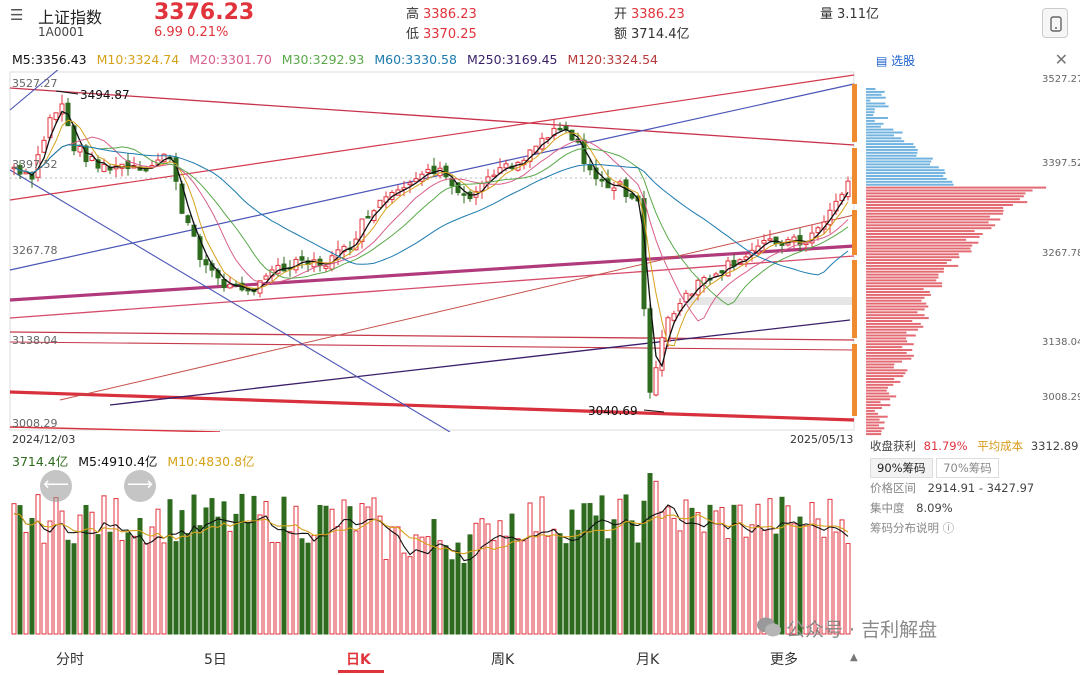  I want to click on phone-icon, so click(1055, 23).